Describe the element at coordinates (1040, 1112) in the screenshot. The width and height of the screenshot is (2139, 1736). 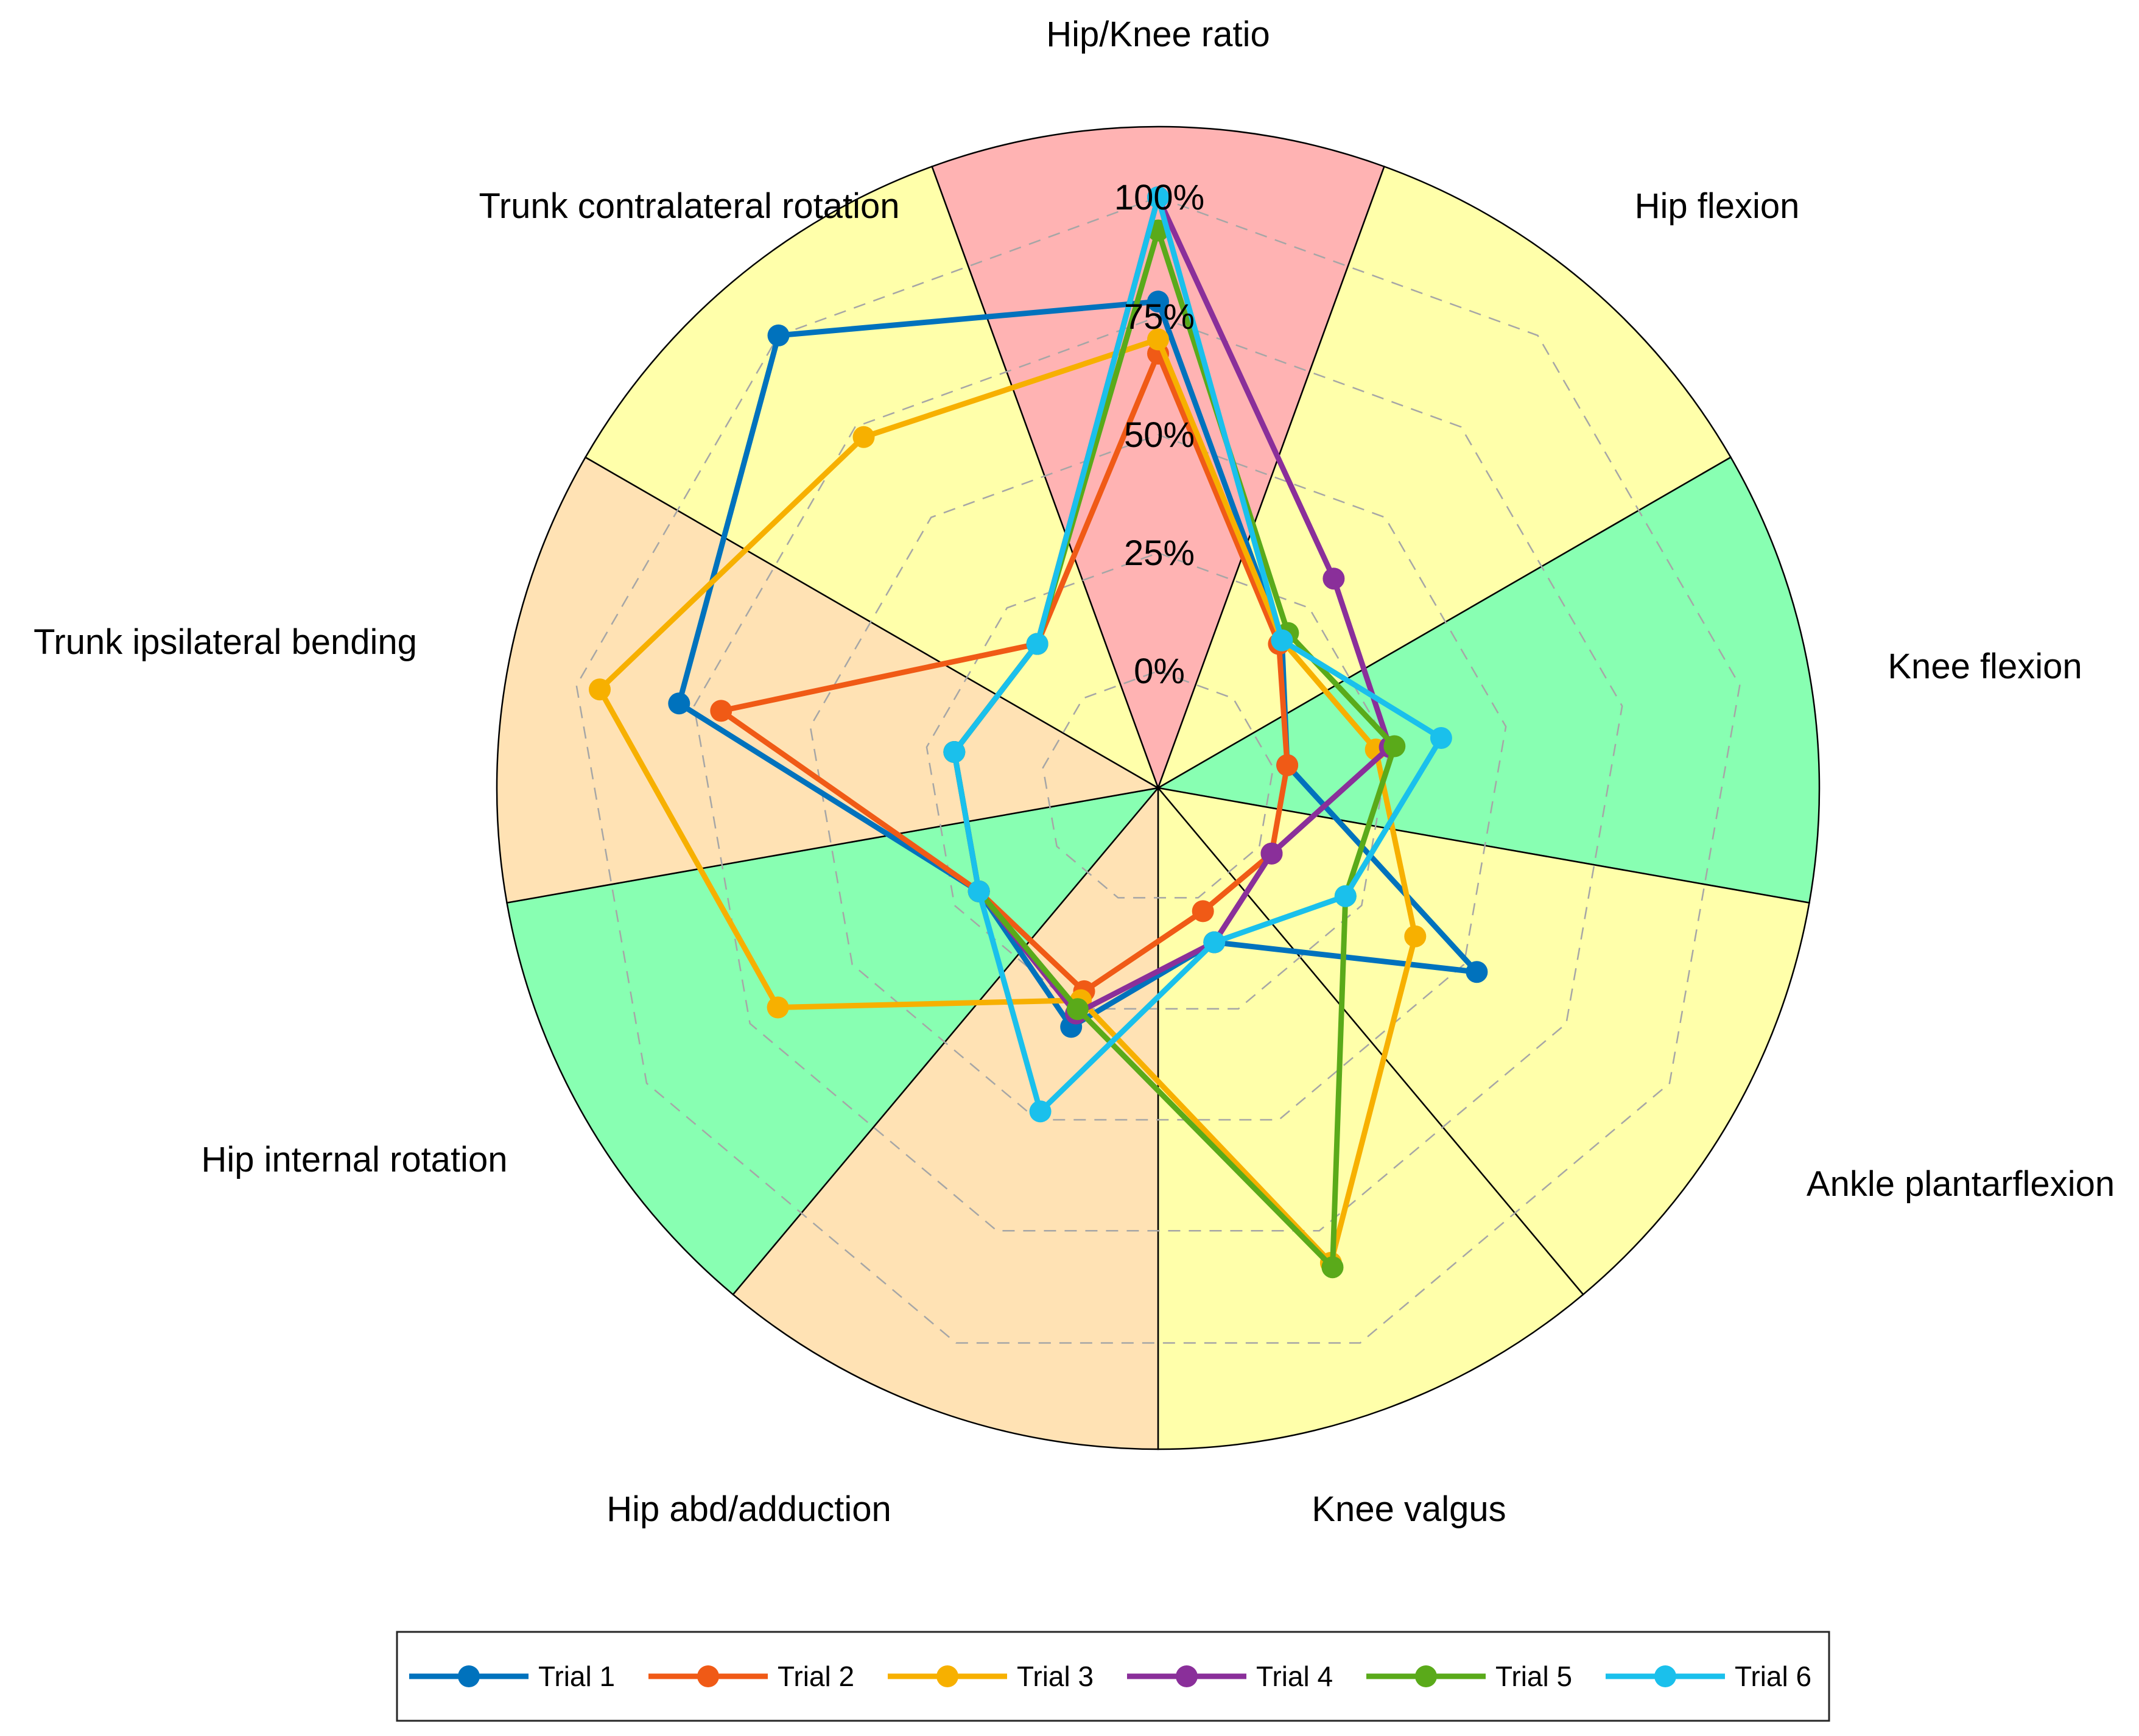
I see `point-trial-6-hip-abd-adduction` at that location.